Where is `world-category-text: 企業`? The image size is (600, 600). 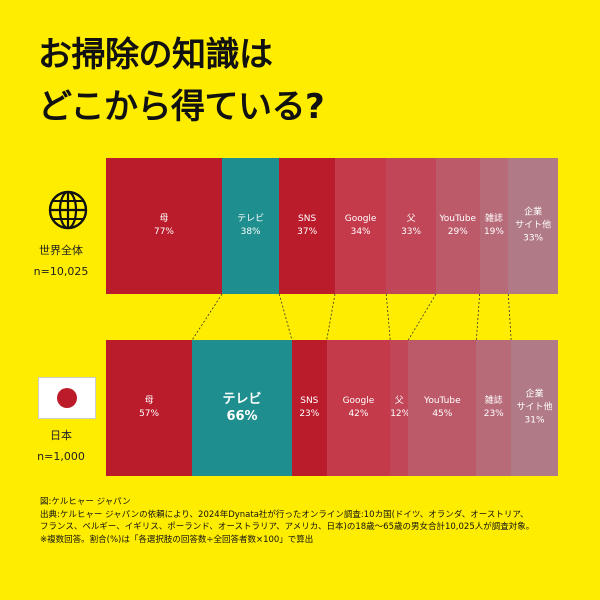
world-category-text: 企業 is located at coordinates (533, 212).